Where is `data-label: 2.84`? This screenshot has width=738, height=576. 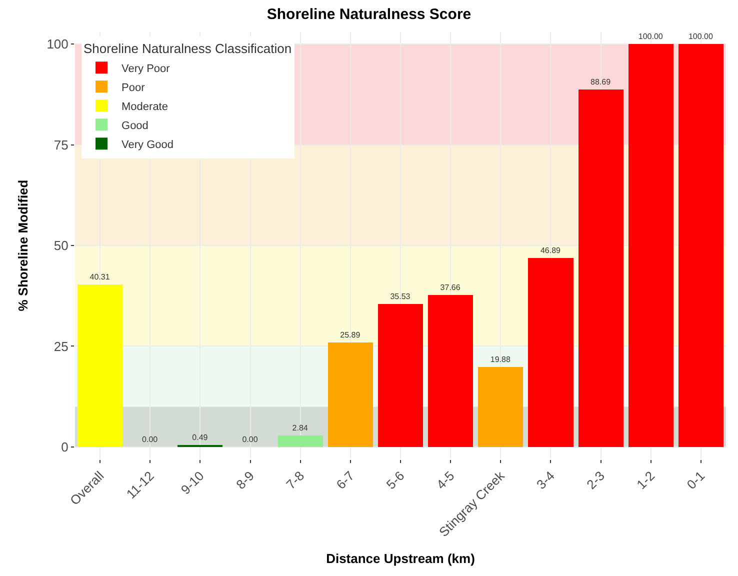 data-label: 2.84 is located at coordinates (300, 427).